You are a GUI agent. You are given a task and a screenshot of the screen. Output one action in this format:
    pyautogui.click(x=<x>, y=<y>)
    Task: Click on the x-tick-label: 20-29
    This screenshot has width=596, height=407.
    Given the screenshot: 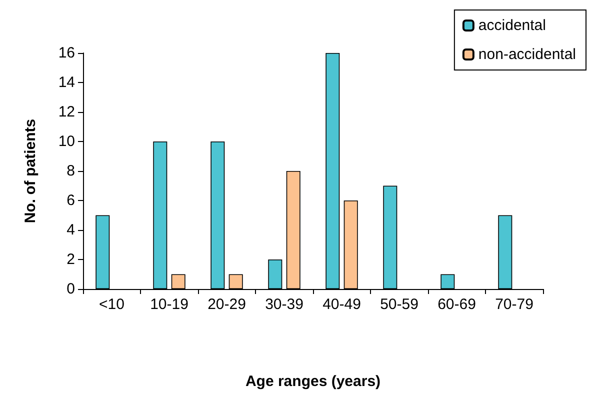 What is the action you would take?
    pyautogui.click(x=227, y=304)
    